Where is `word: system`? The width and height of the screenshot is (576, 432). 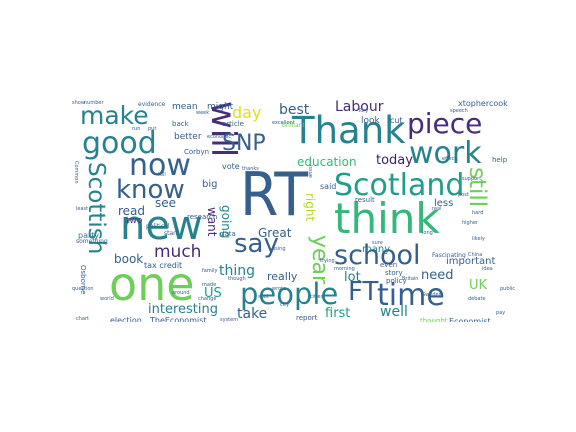
word: system is located at coordinates (229, 320).